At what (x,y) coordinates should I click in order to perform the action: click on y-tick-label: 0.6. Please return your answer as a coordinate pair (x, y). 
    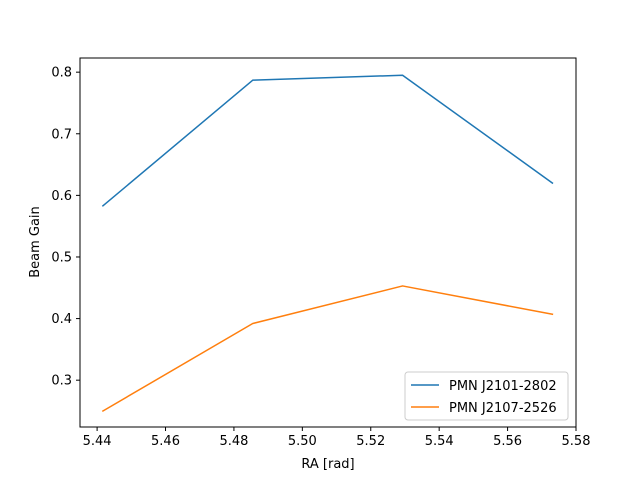
    Looking at the image, I should click on (61, 196).